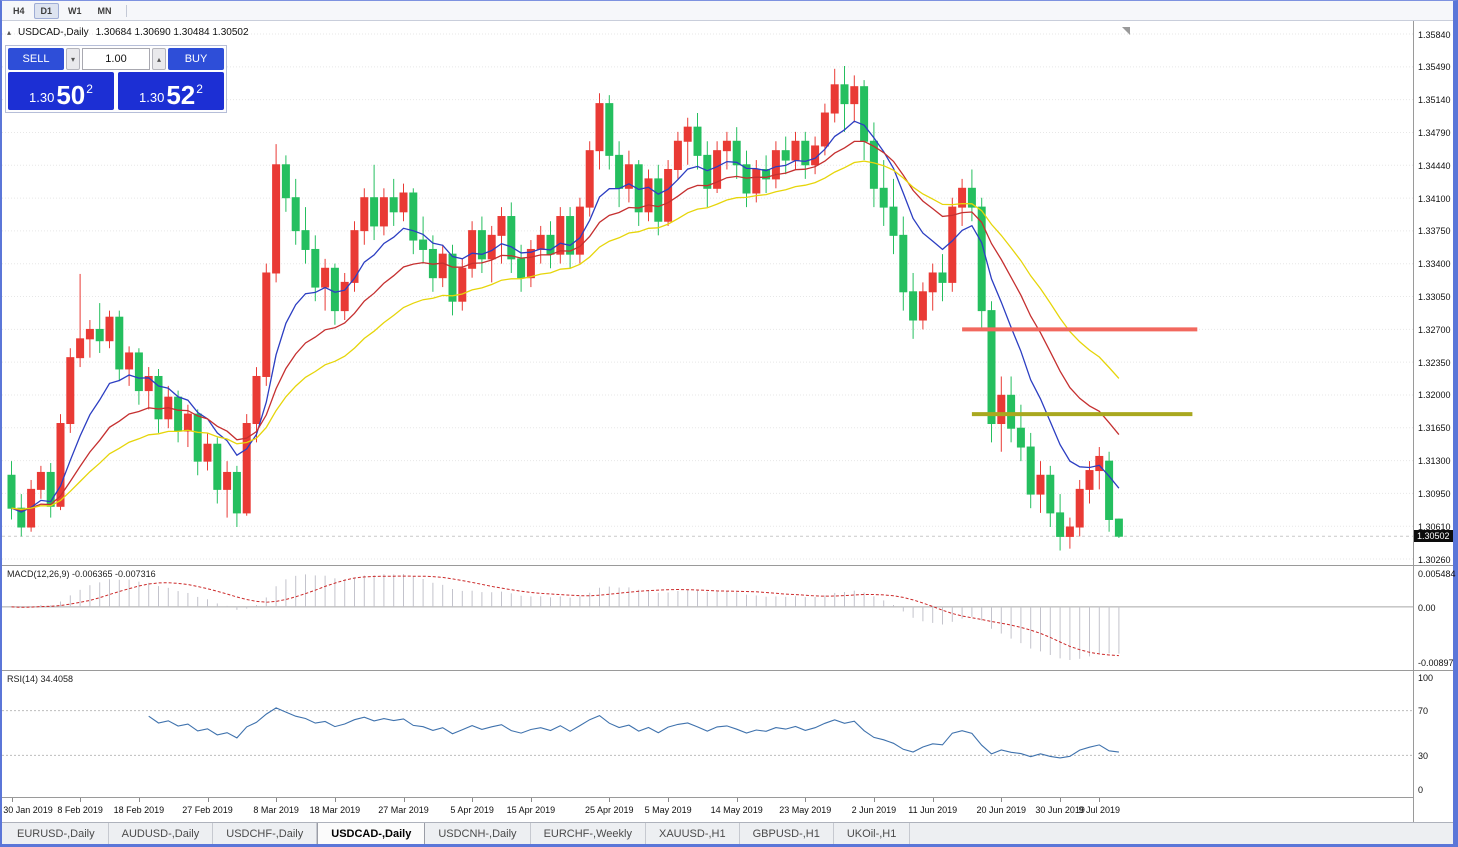  I want to click on rsi-label: RSI(14) 34.4058, so click(40, 679).